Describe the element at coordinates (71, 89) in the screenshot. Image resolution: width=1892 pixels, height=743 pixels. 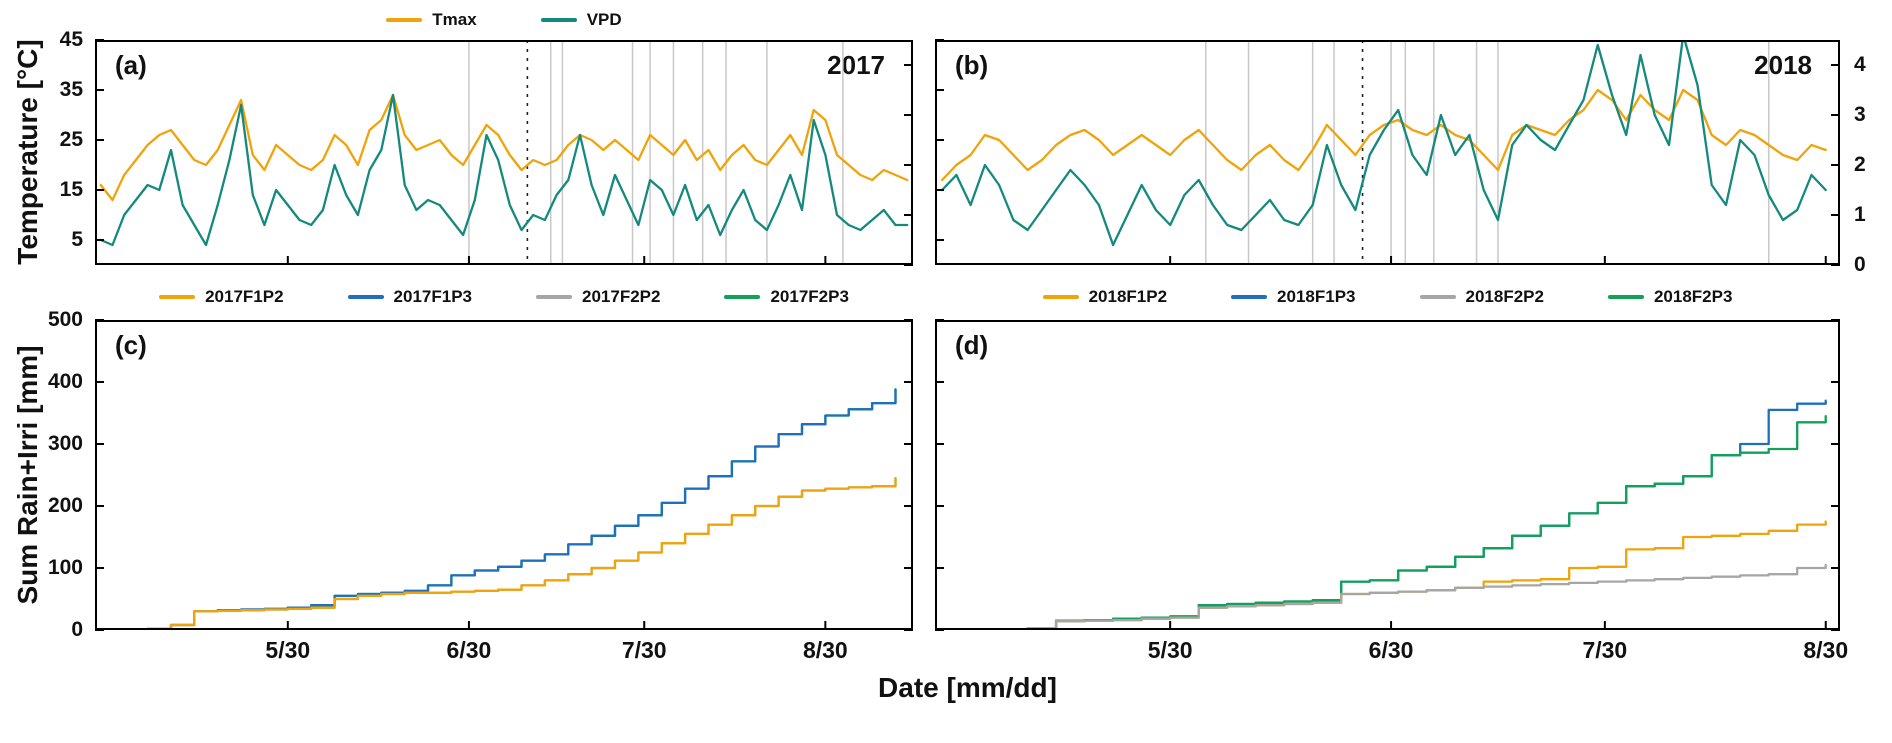
I see `y-tick-label: 35` at that location.